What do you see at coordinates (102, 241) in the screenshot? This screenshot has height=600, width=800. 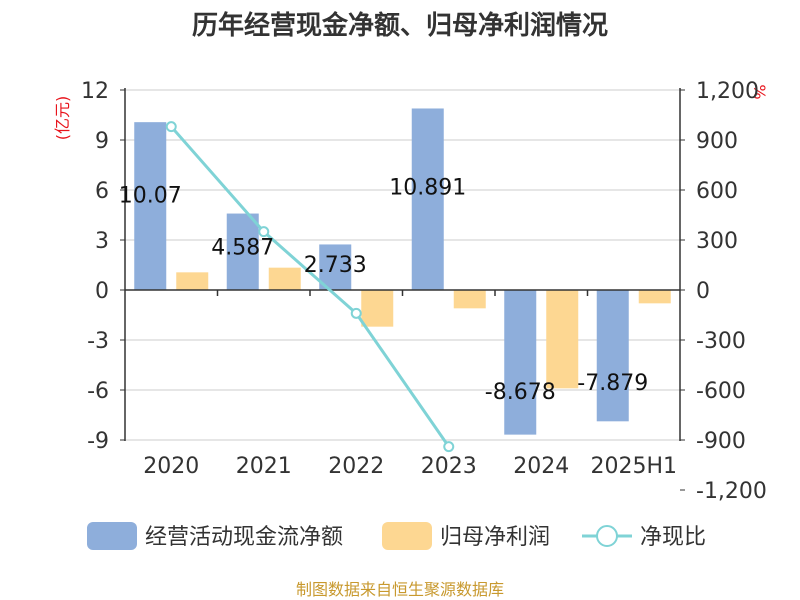 I see `left-tick-label: 3` at bounding box center [102, 241].